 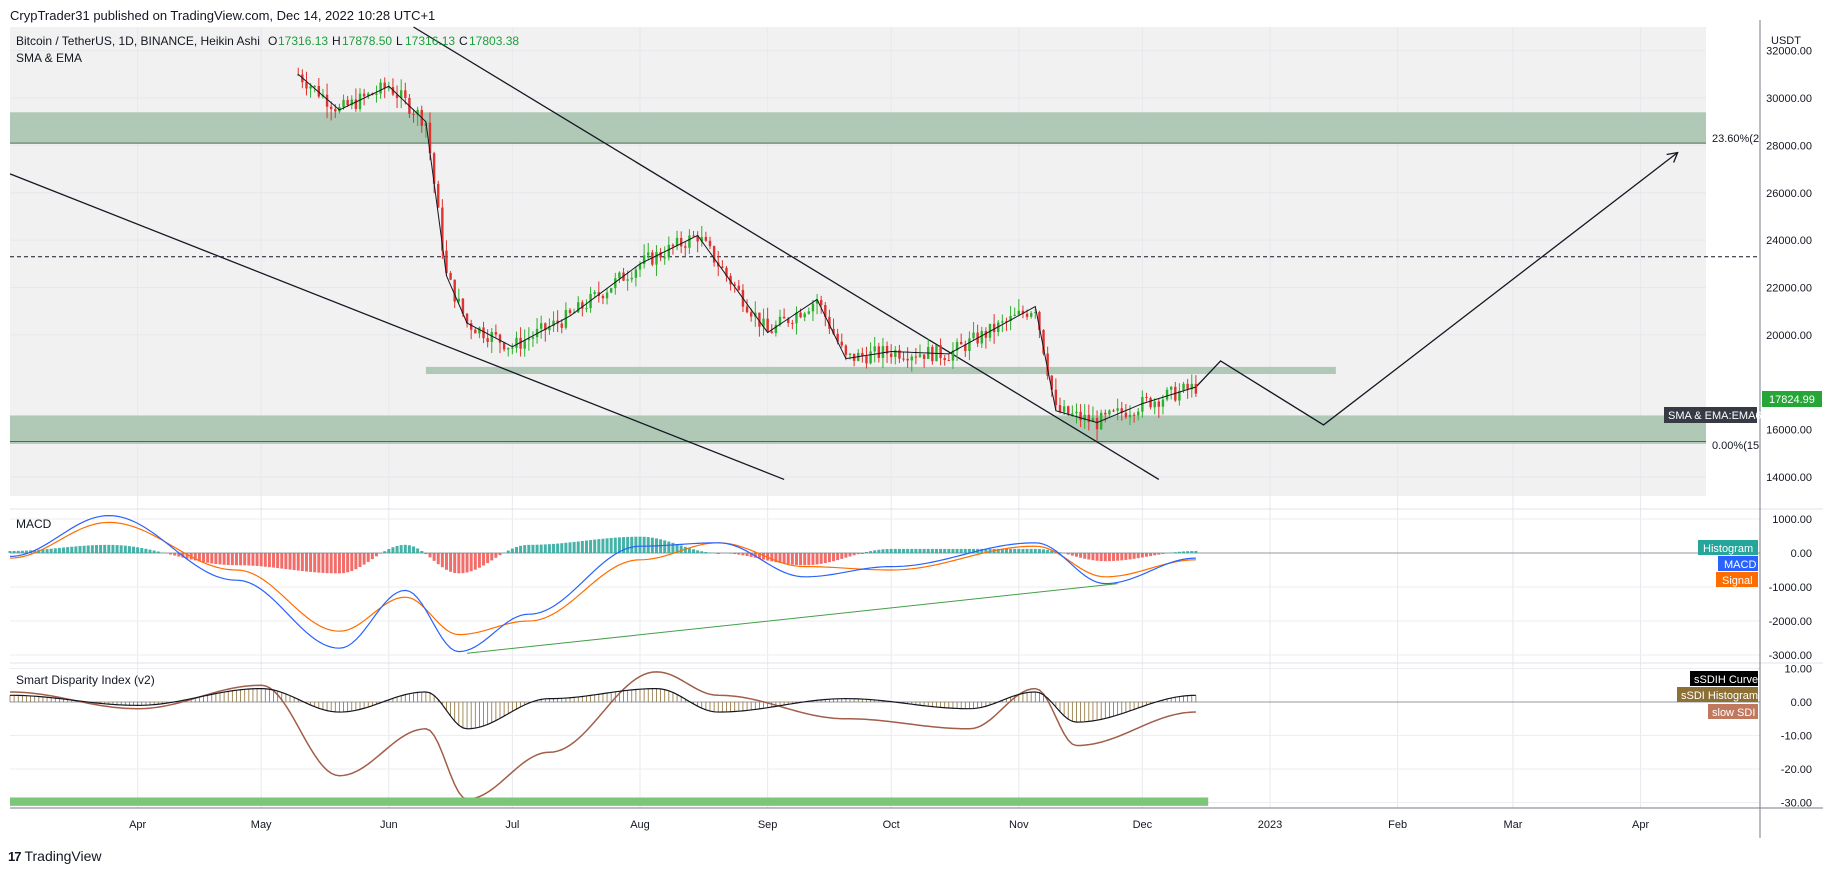 What do you see at coordinates (1798, 670) in the screenshot?
I see `sdi-tick-label: 10.00` at bounding box center [1798, 670].